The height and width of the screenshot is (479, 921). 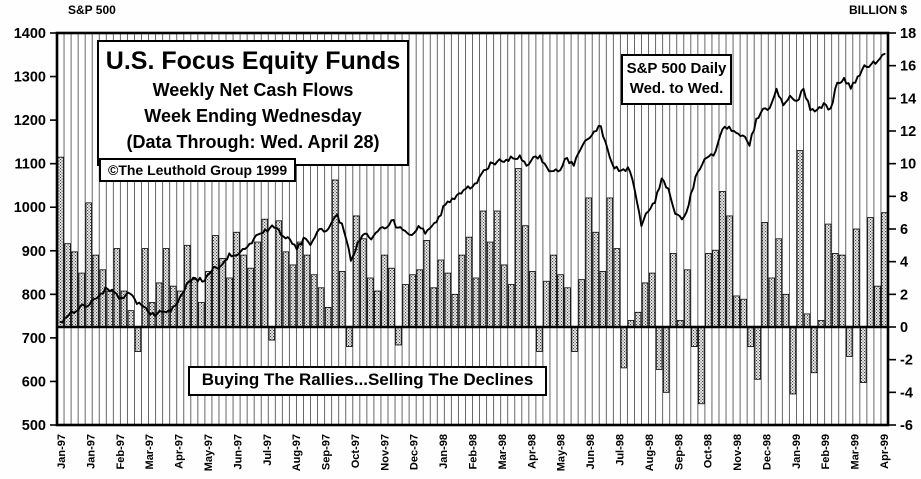 What do you see at coordinates (474, 451) in the screenshot?
I see `svg-text: Feb-98` at bounding box center [474, 451].